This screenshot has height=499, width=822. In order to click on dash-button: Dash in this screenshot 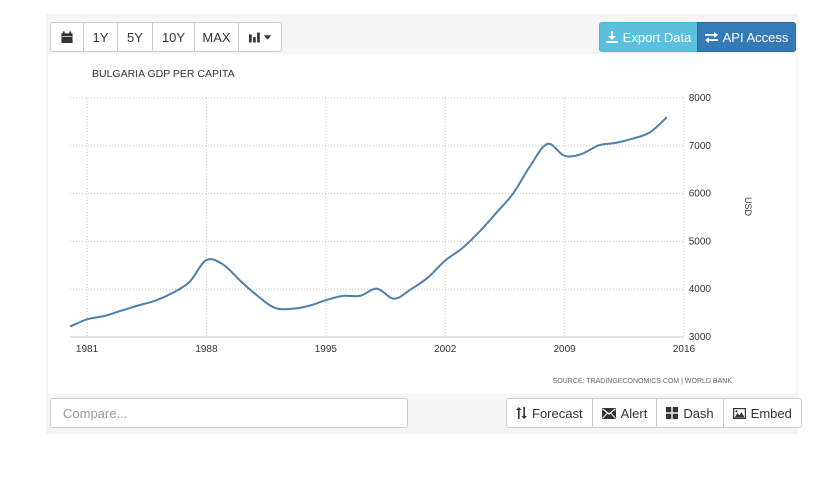, I will do `click(690, 413)`.